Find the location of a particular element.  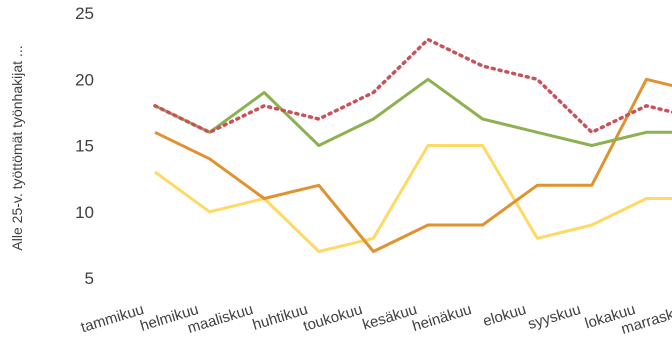

y-tick-label: 15 is located at coordinates (84, 146).